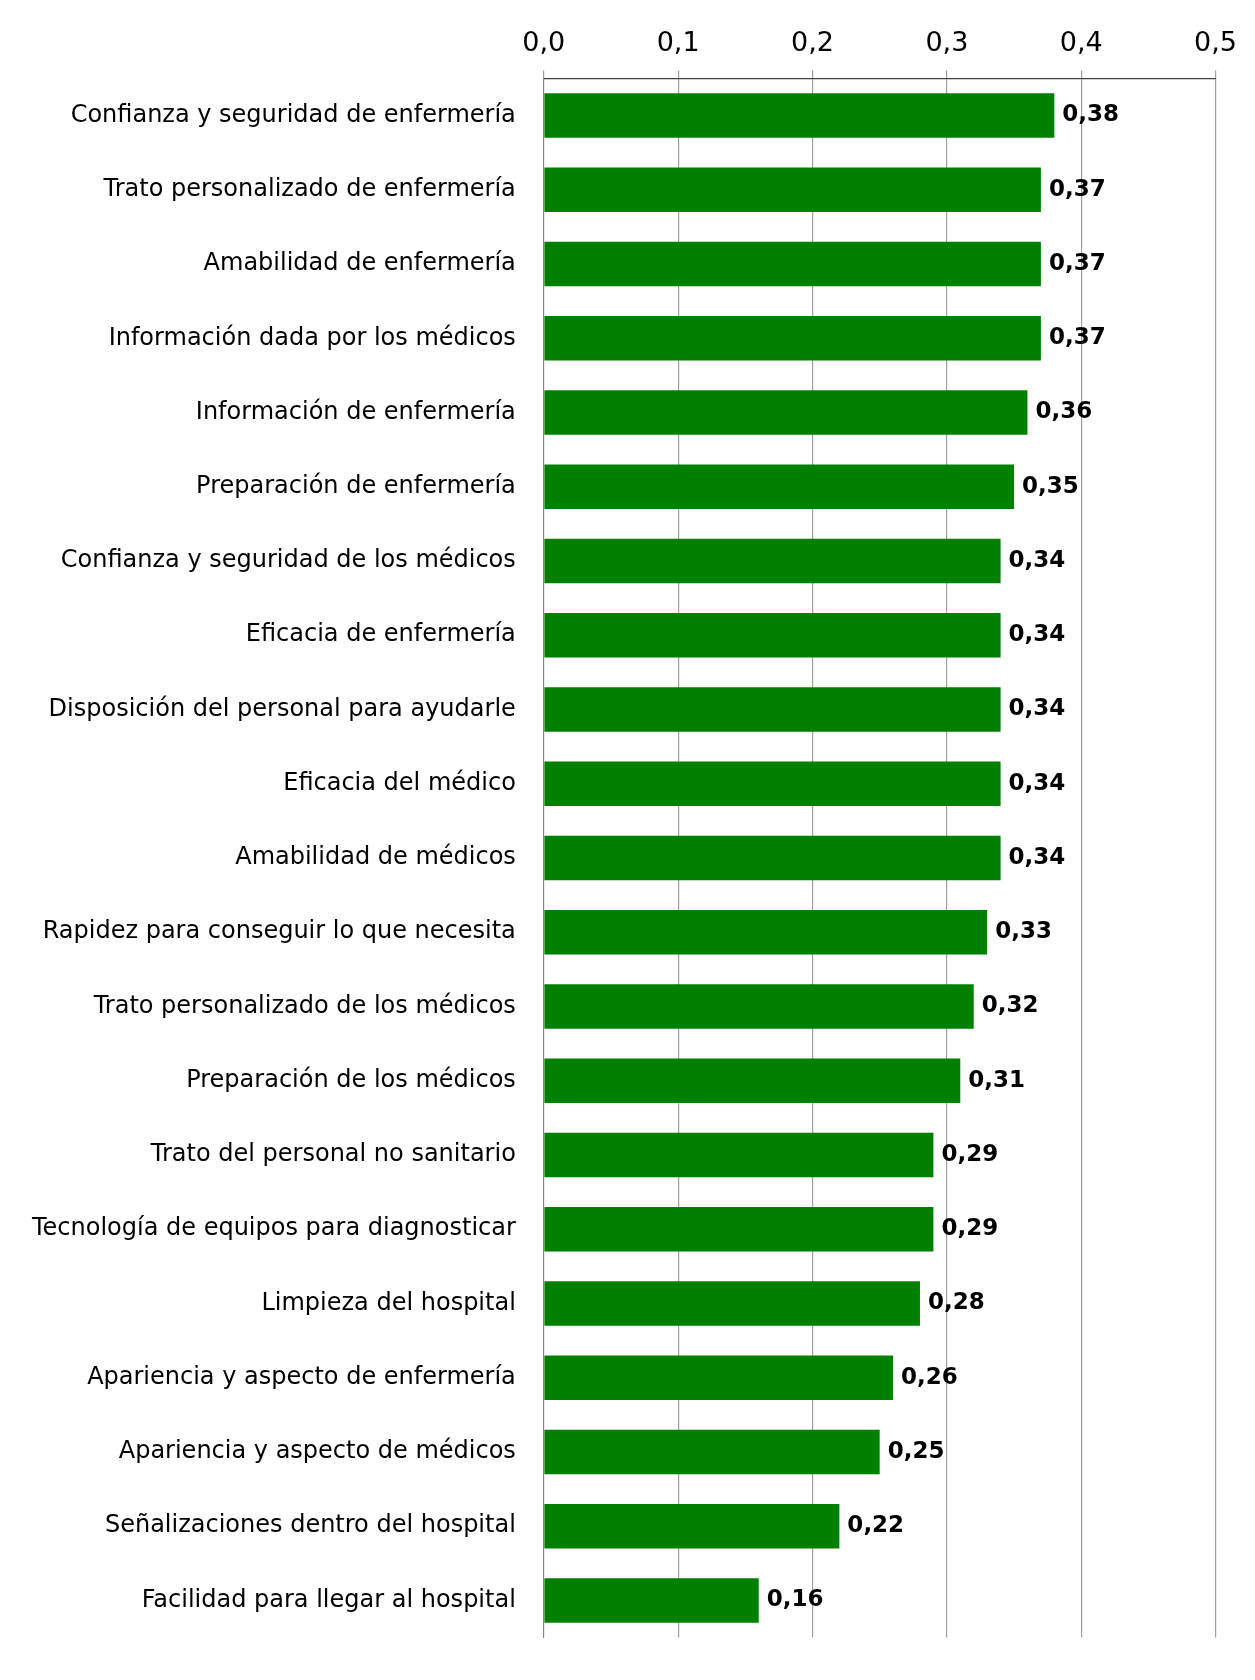  I want to click on data-label: 0,33, so click(1023, 930).